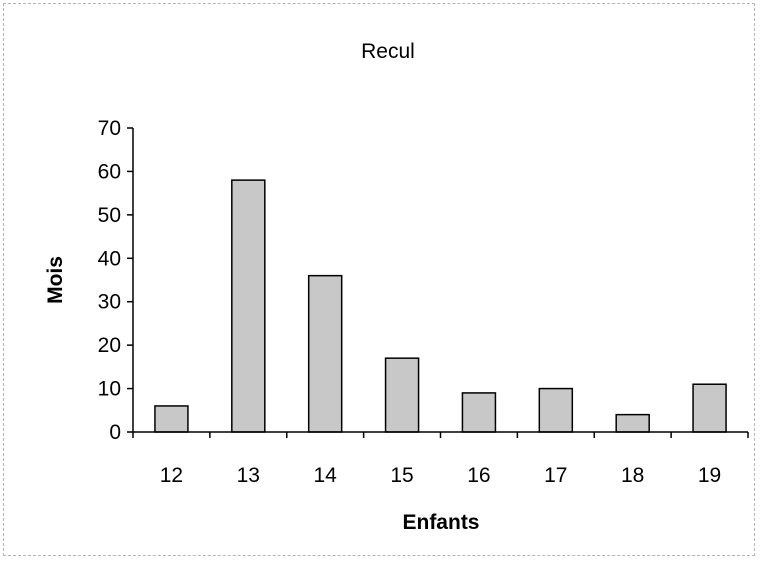  I want to click on y-tick-label: 40, so click(109, 258).